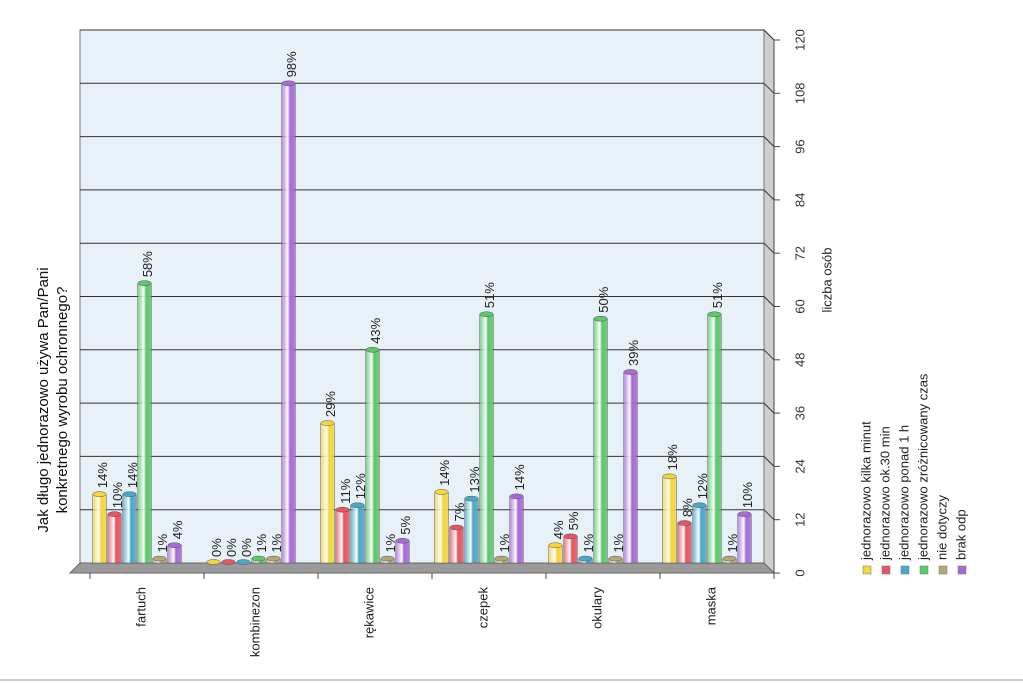  What do you see at coordinates (799, 572) in the screenshot?
I see `y-tick-label: 0` at bounding box center [799, 572].